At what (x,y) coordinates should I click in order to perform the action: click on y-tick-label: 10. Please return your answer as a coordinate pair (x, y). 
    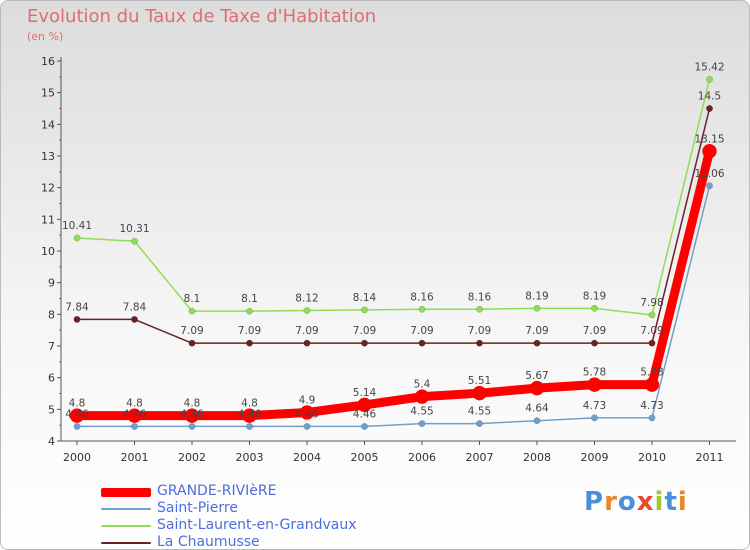
    Looking at the image, I should click on (48, 251).